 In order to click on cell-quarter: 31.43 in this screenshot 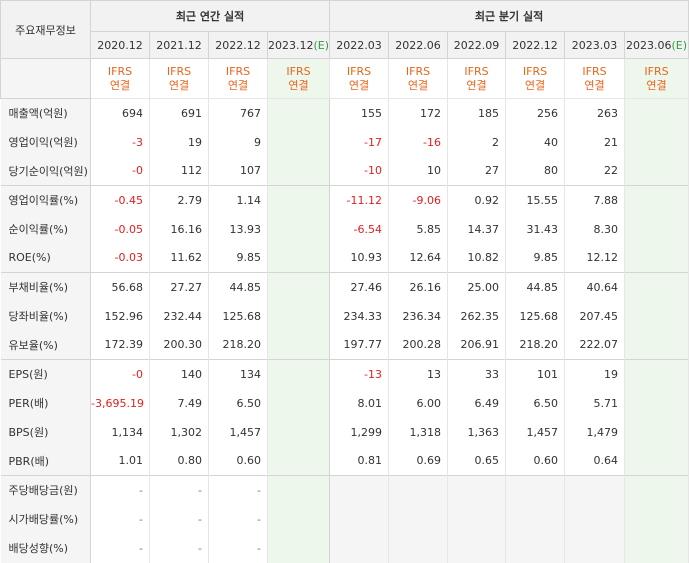, I will do `click(535, 229)`.